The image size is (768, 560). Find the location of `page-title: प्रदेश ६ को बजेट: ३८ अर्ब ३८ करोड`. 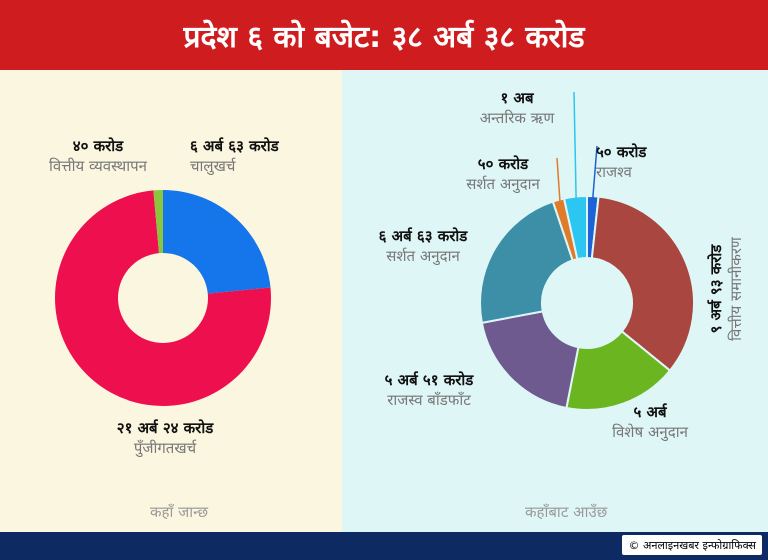

page-title: प्रदेश ६ को बजेट: ३८ अर्ब ३८ करोड is located at coordinates (384, 37).